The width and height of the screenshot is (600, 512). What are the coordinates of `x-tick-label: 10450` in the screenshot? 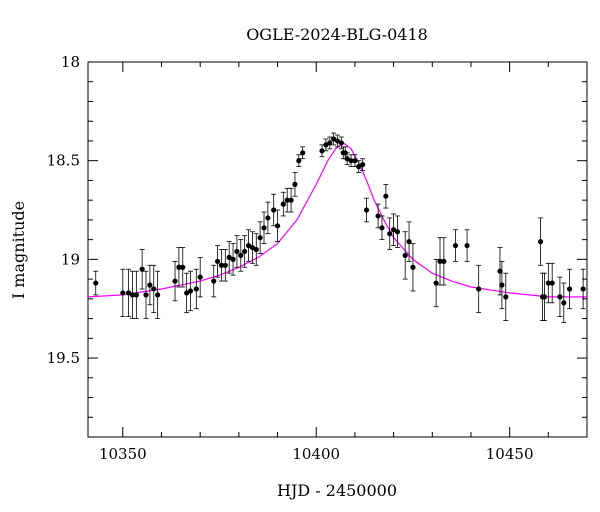 It's located at (510, 454).